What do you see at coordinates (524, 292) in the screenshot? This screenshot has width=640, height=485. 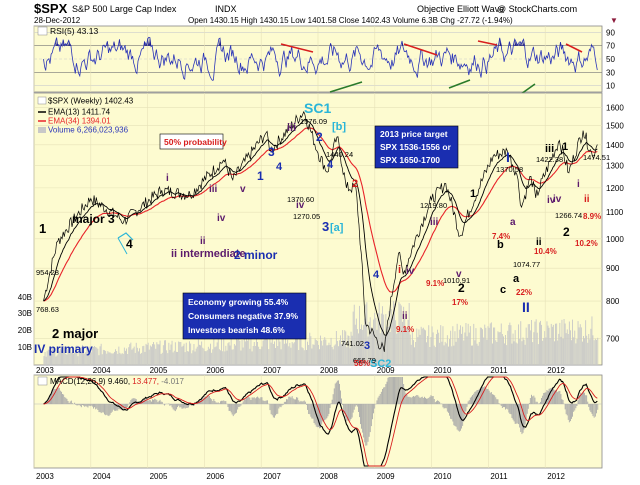 I see `pct-note: 22%` at bounding box center [524, 292].